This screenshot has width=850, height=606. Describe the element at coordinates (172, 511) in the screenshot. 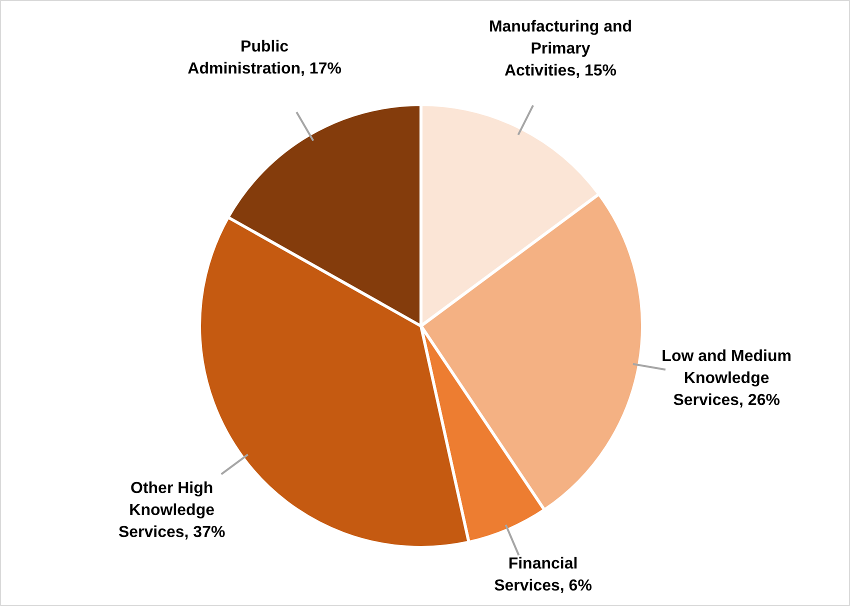

I see `slice-label: Other High Knowledge Services, 37%` at that location.